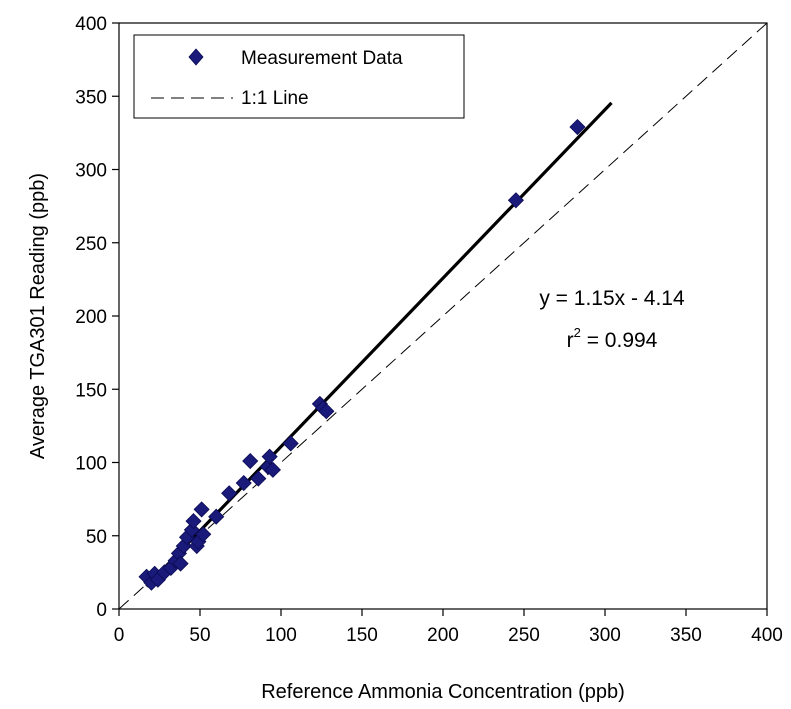 This screenshot has height=709, width=791. What do you see at coordinates (91, 244) in the screenshot?
I see `y-tick-label: 250` at bounding box center [91, 244].